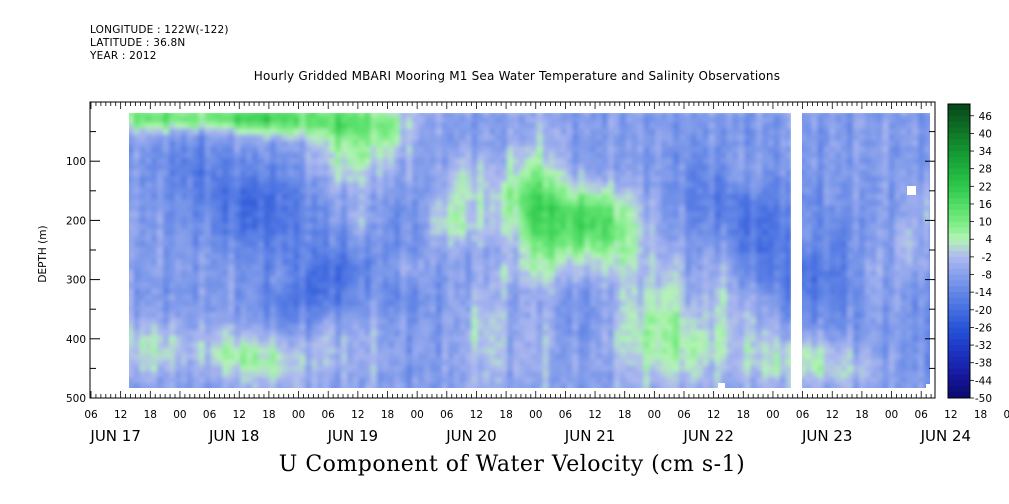 This screenshot has height=504, width=1009. I want to click on colorbar-label: 10, so click(985, 223).